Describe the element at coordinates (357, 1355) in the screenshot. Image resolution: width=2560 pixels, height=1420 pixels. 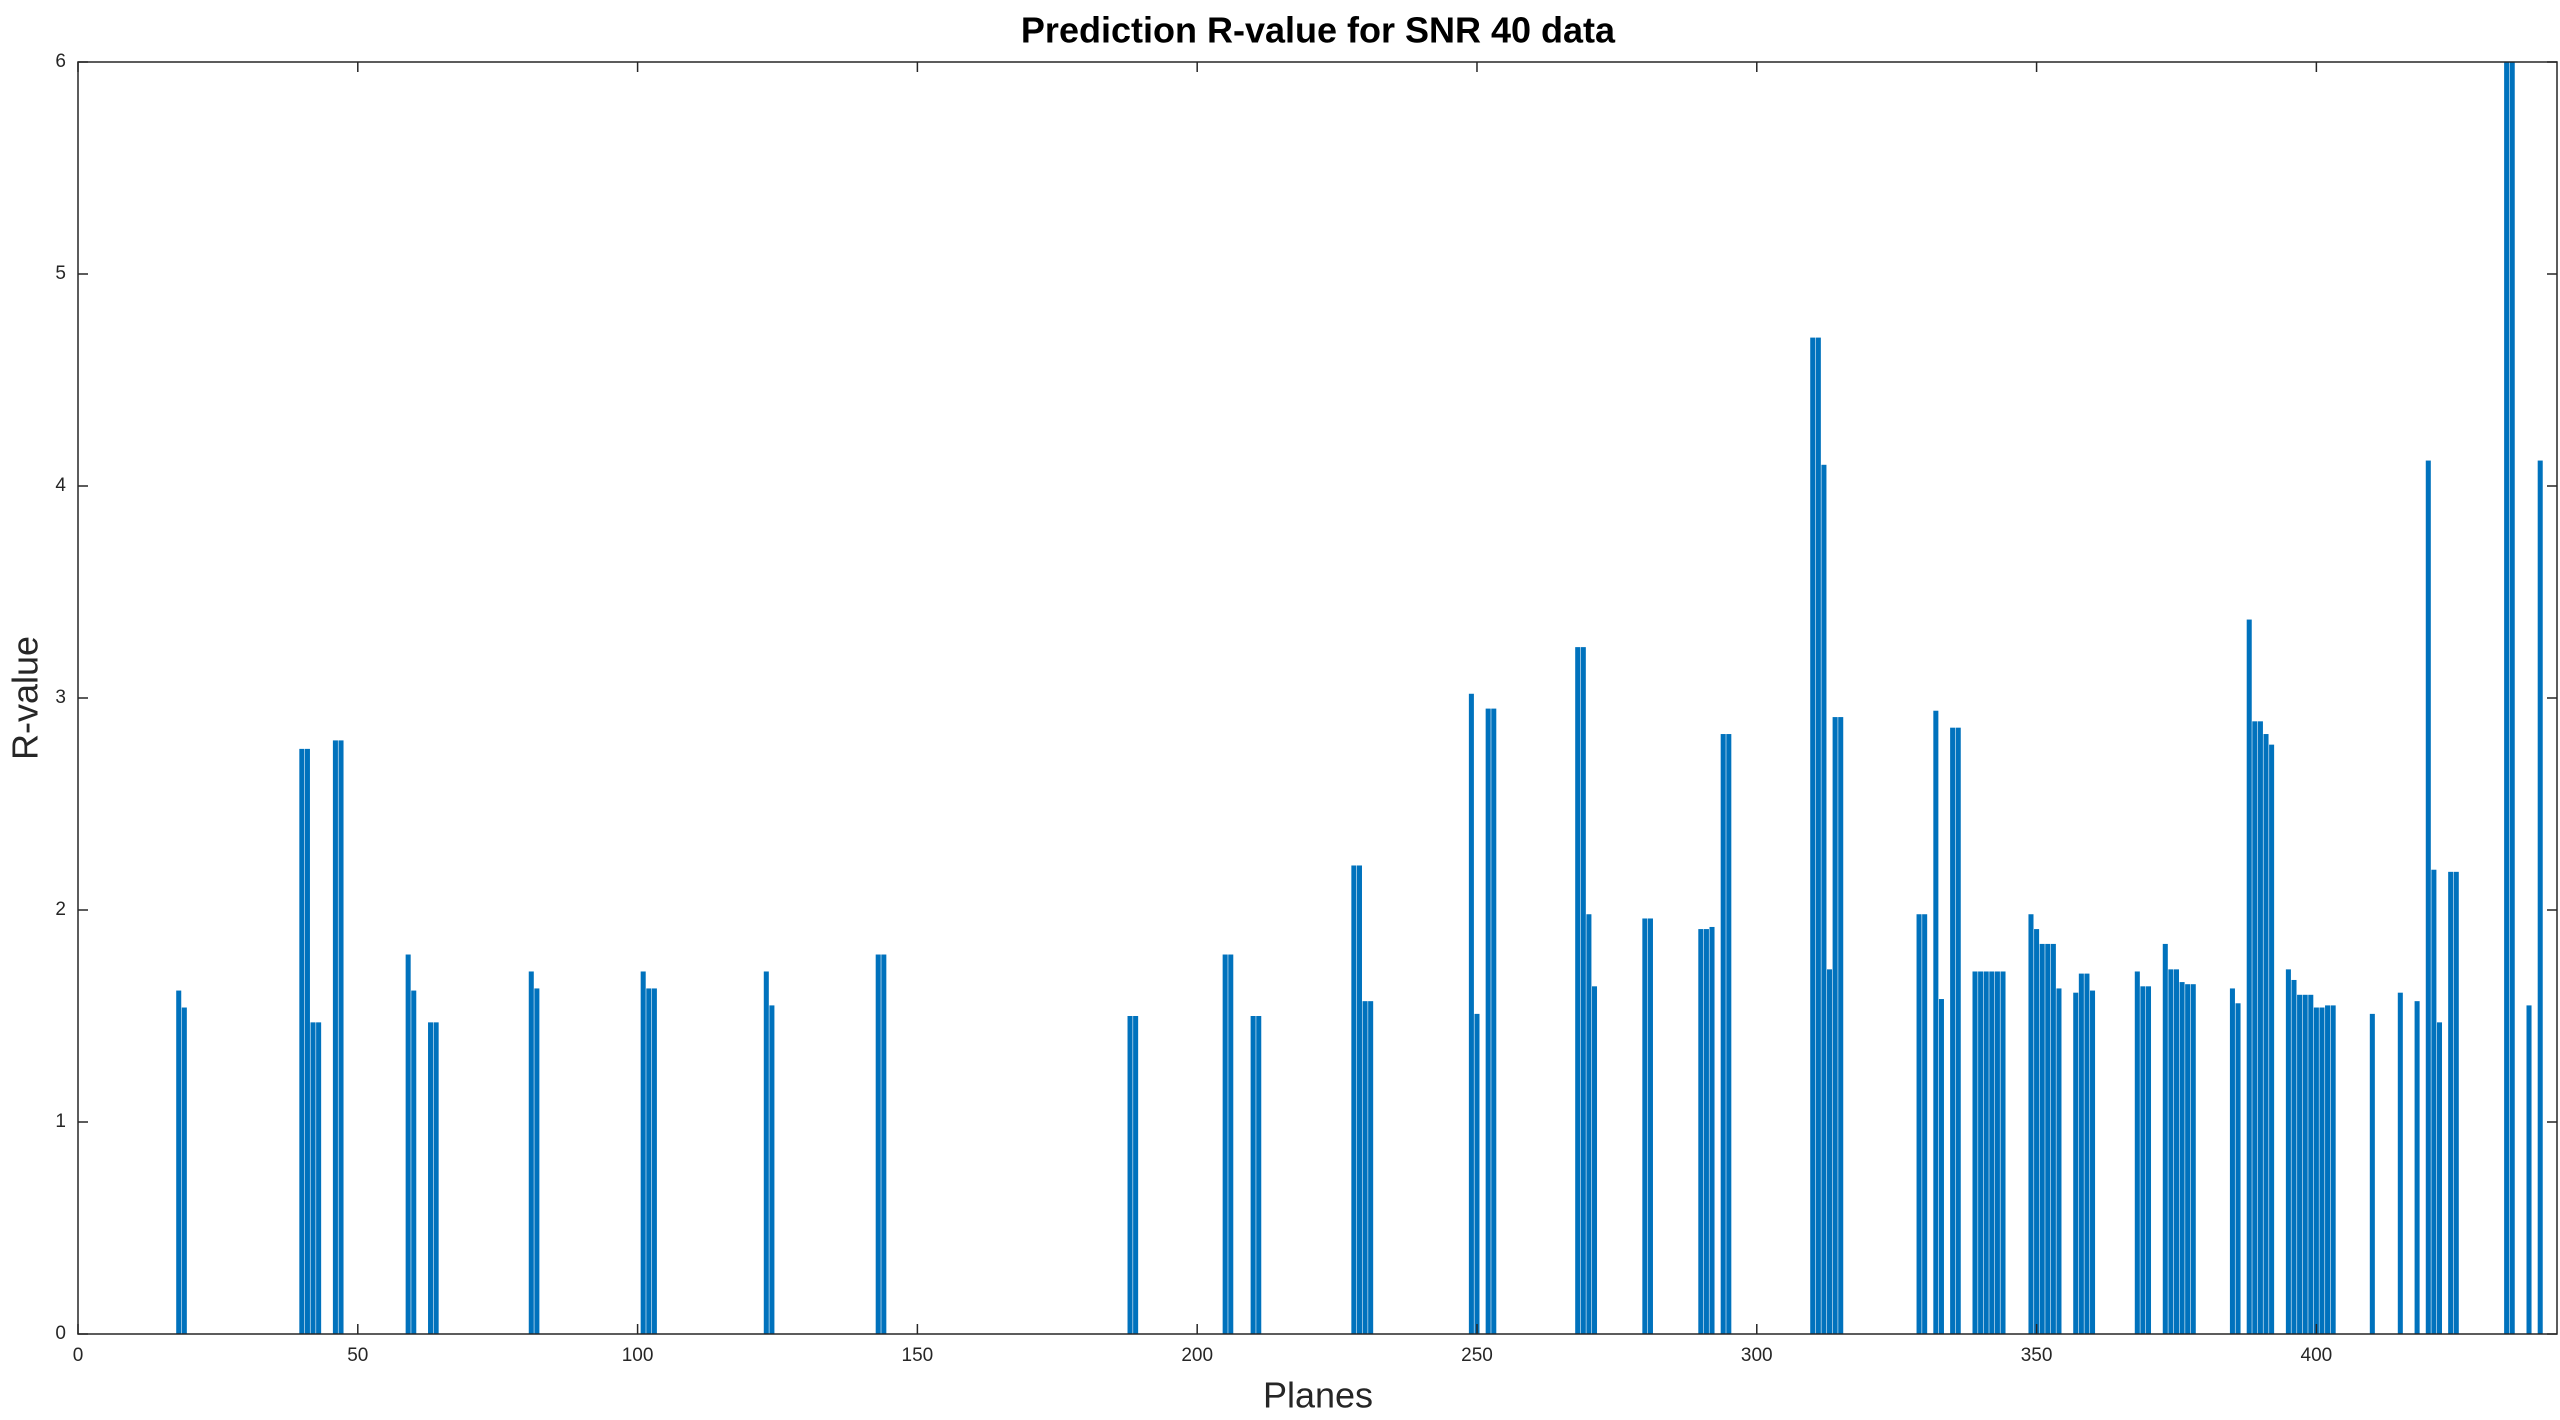
I see `x-tick-label: 50` at that location.